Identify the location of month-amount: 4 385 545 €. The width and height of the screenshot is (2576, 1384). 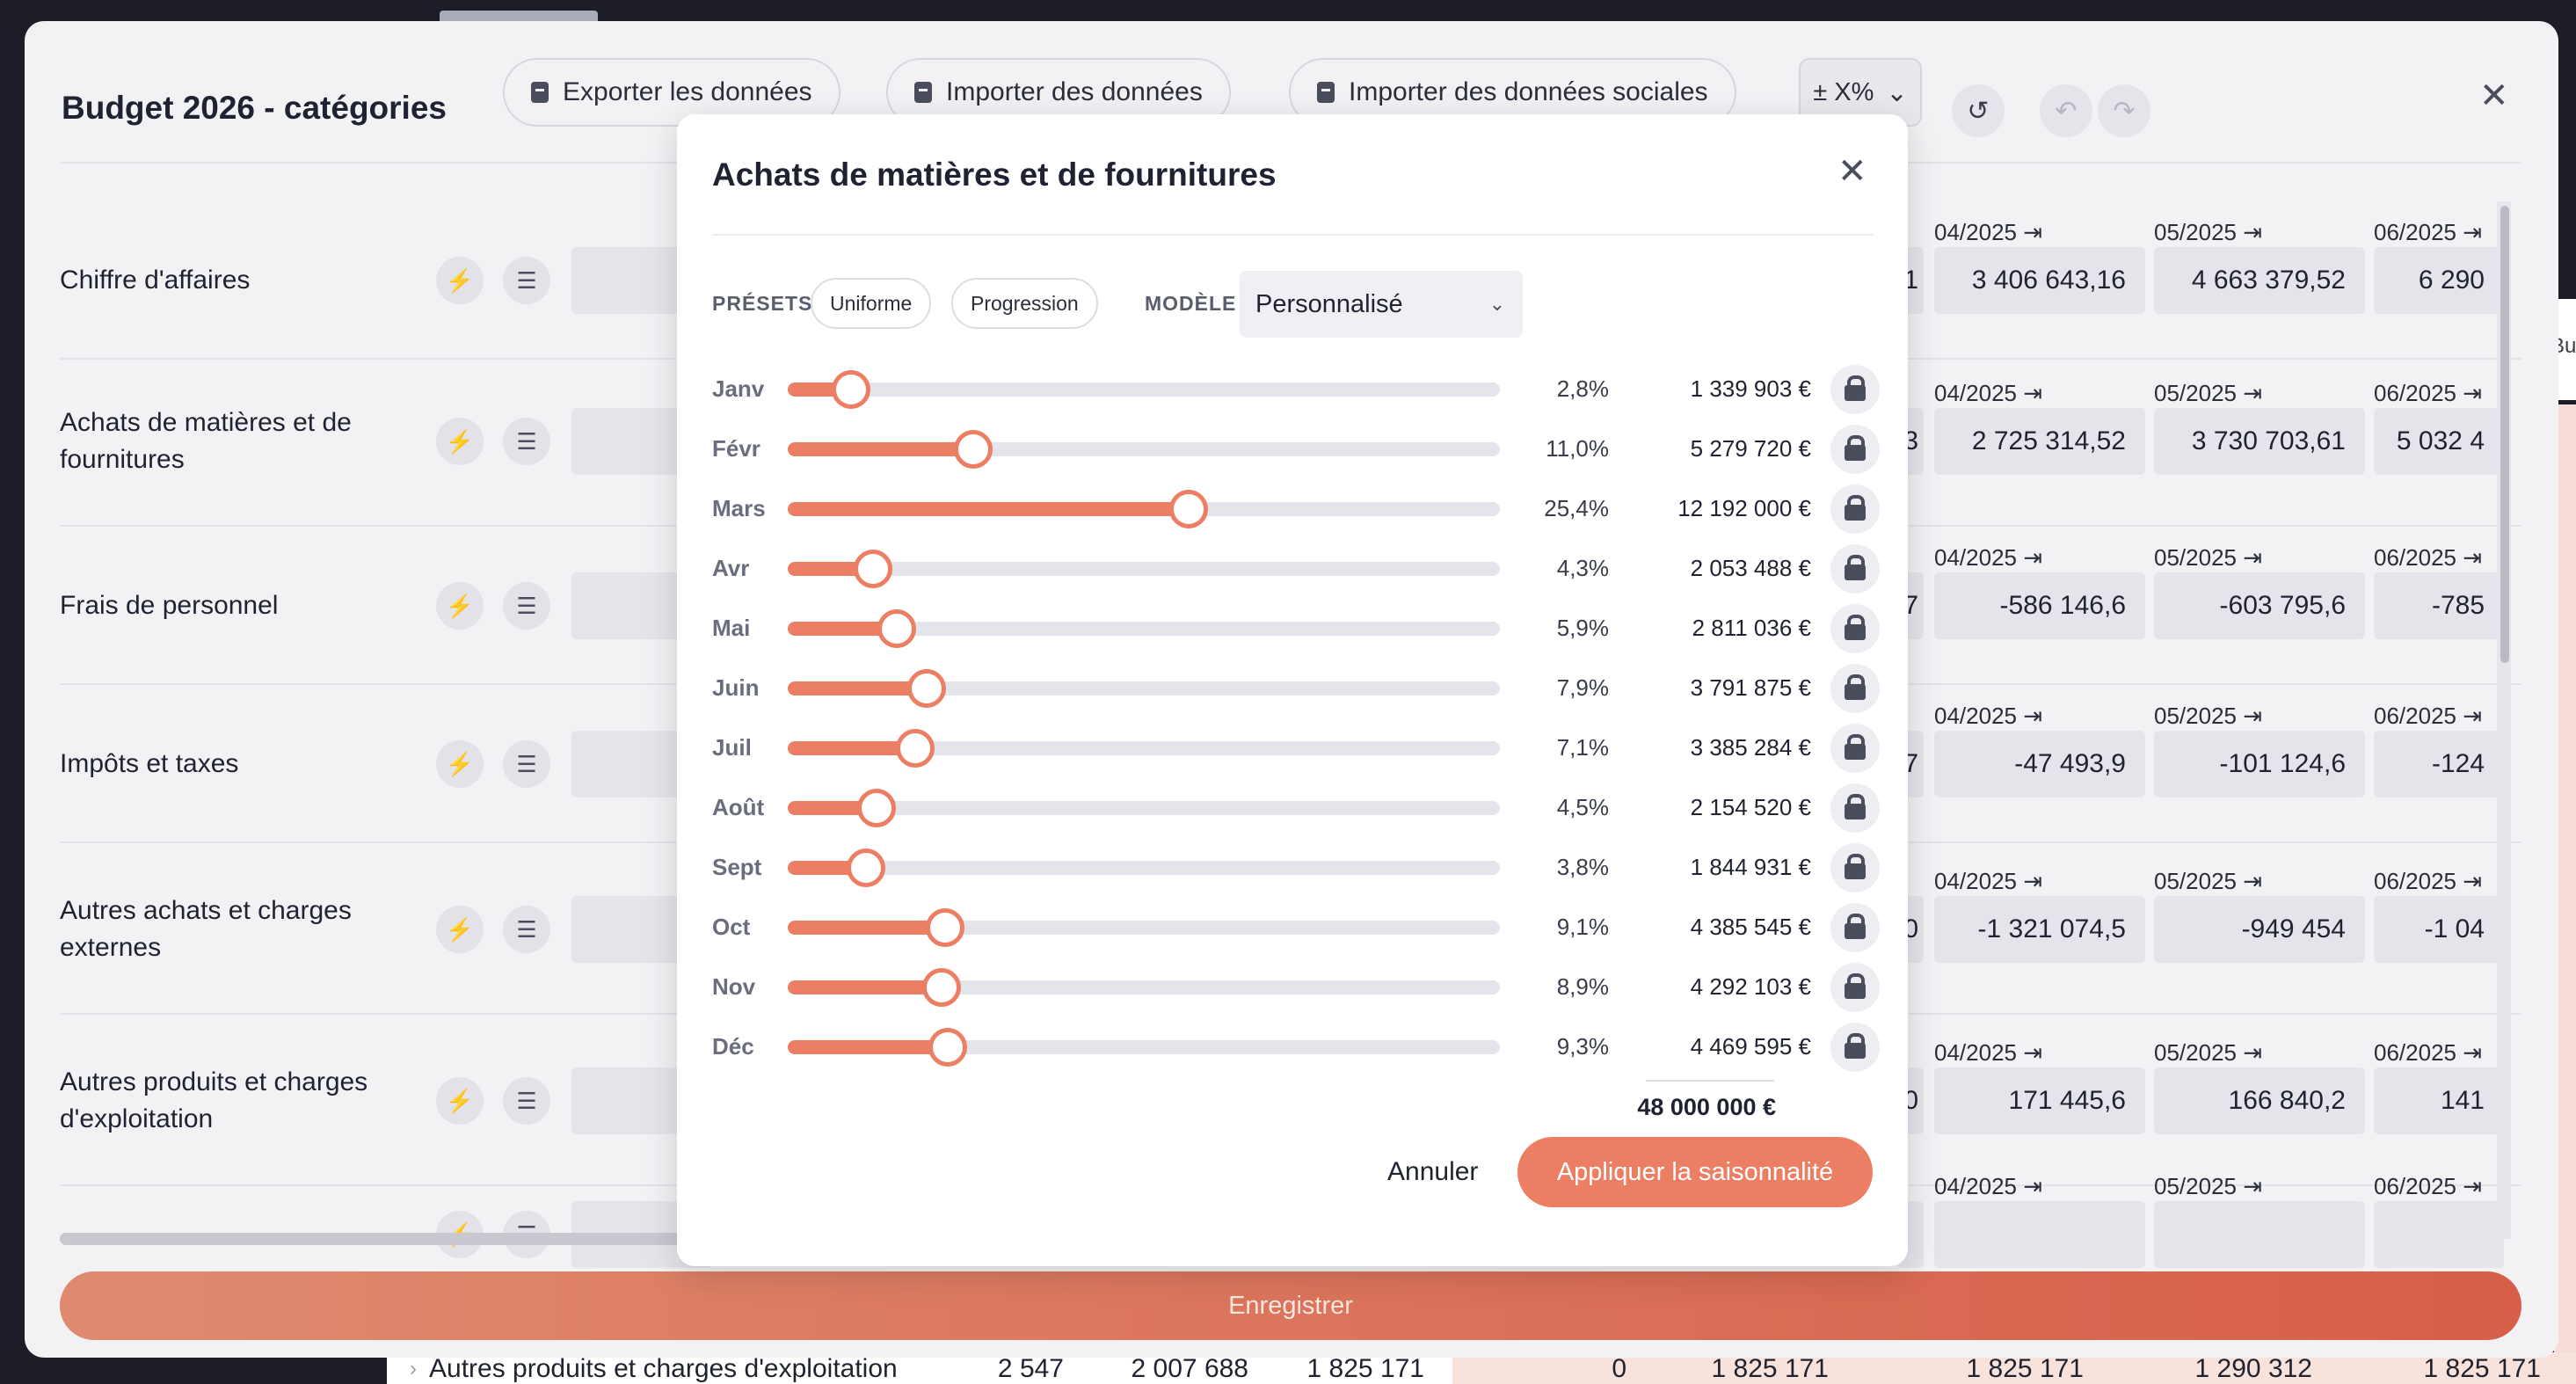
(1750, 927).